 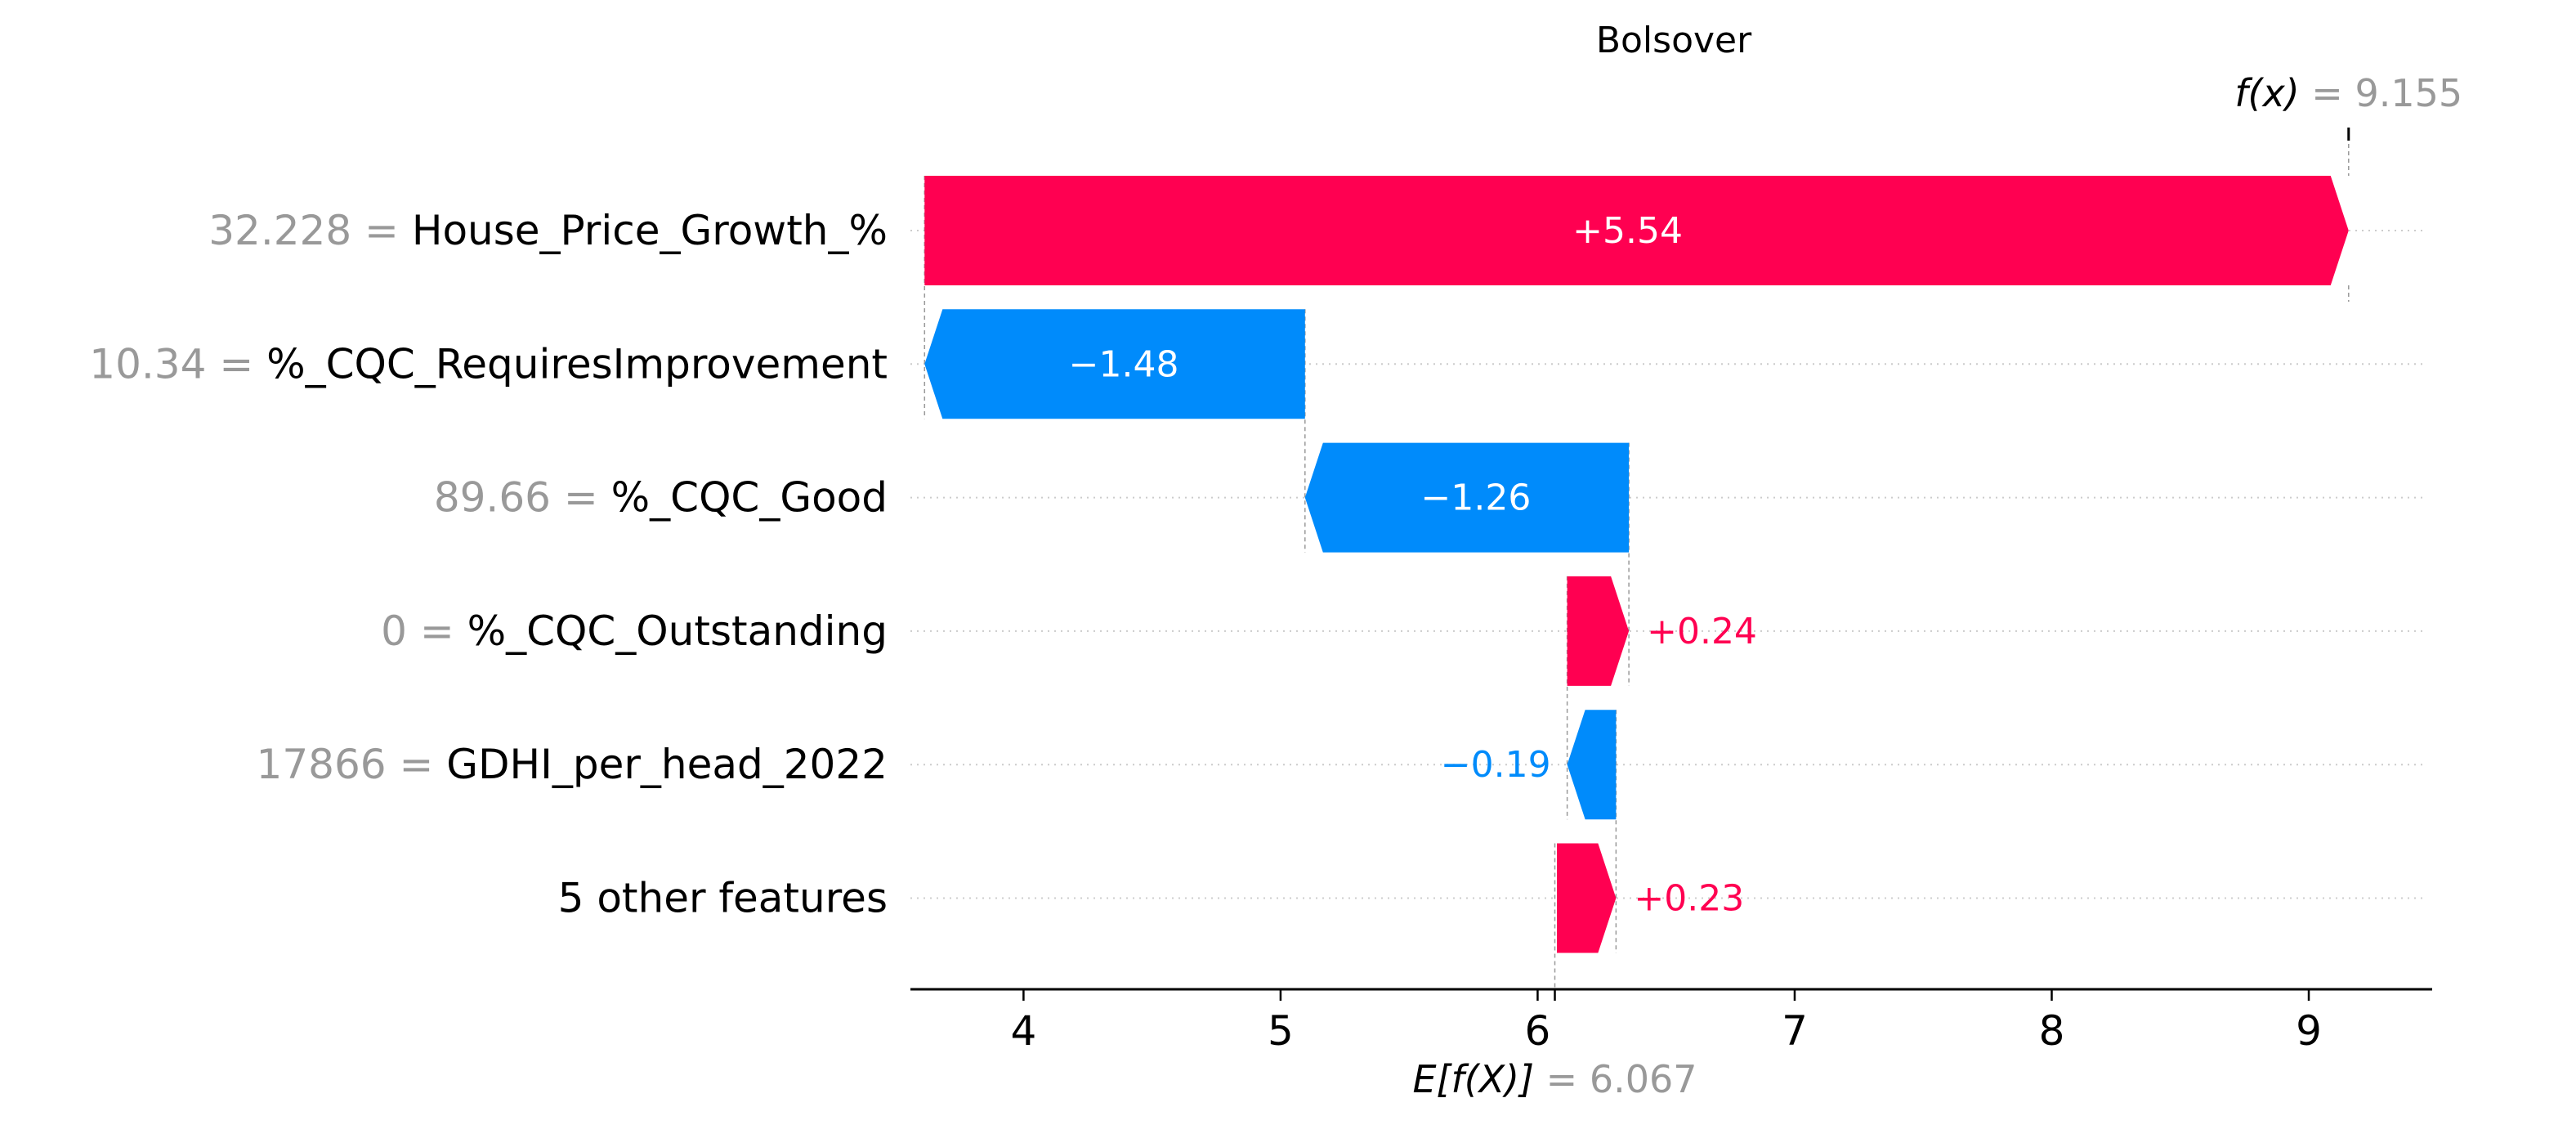 What do you see at coordinates (1124, 364) in the screenshot?
I see `contribution-label: −1.48` at bounding box center [1124, 364].